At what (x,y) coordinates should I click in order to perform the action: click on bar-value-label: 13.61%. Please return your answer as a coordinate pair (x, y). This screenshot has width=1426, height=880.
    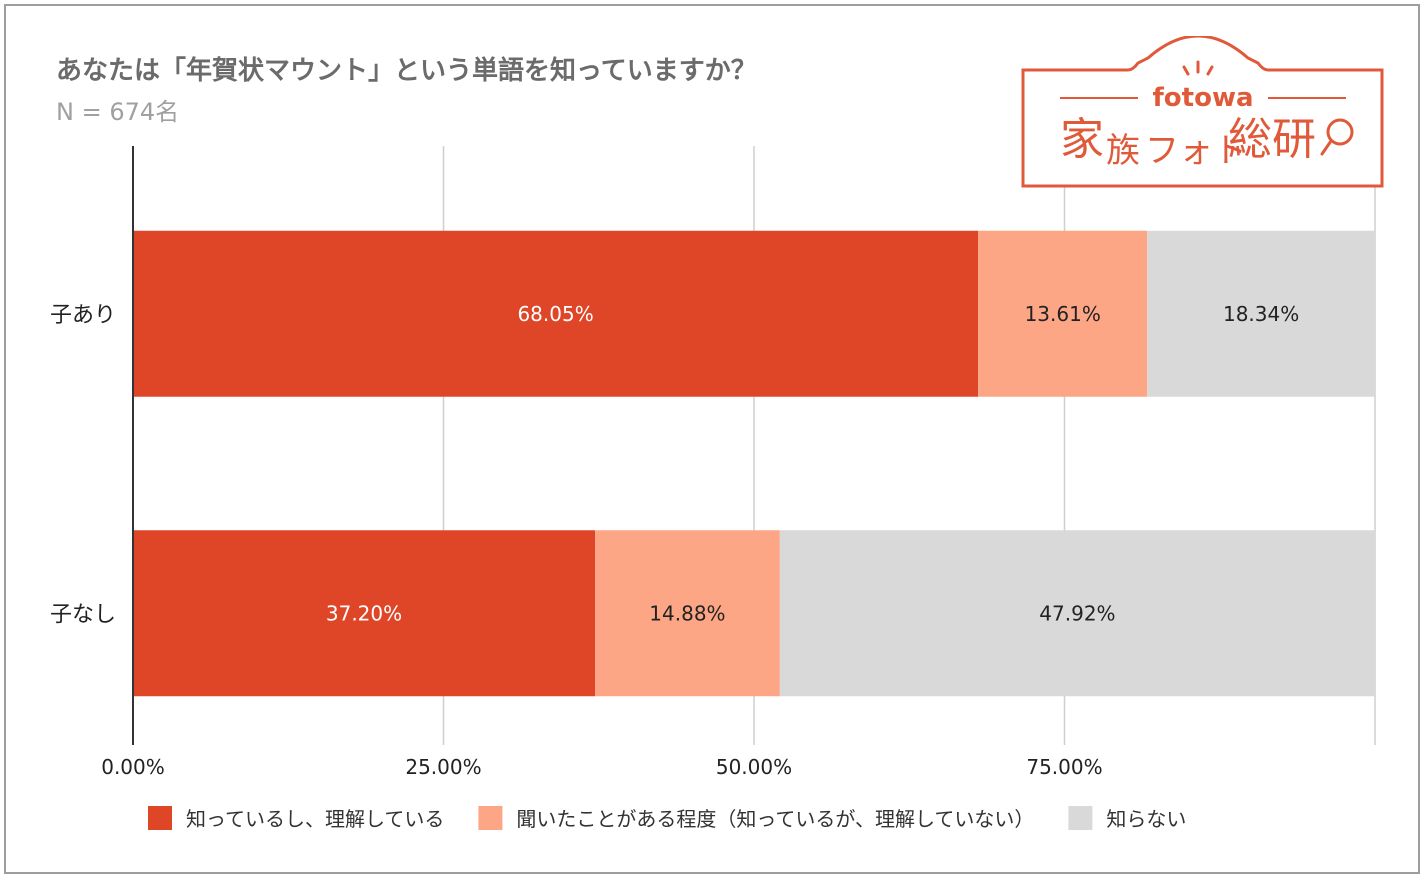
    Looking at the image, I should click on (1063, 314).